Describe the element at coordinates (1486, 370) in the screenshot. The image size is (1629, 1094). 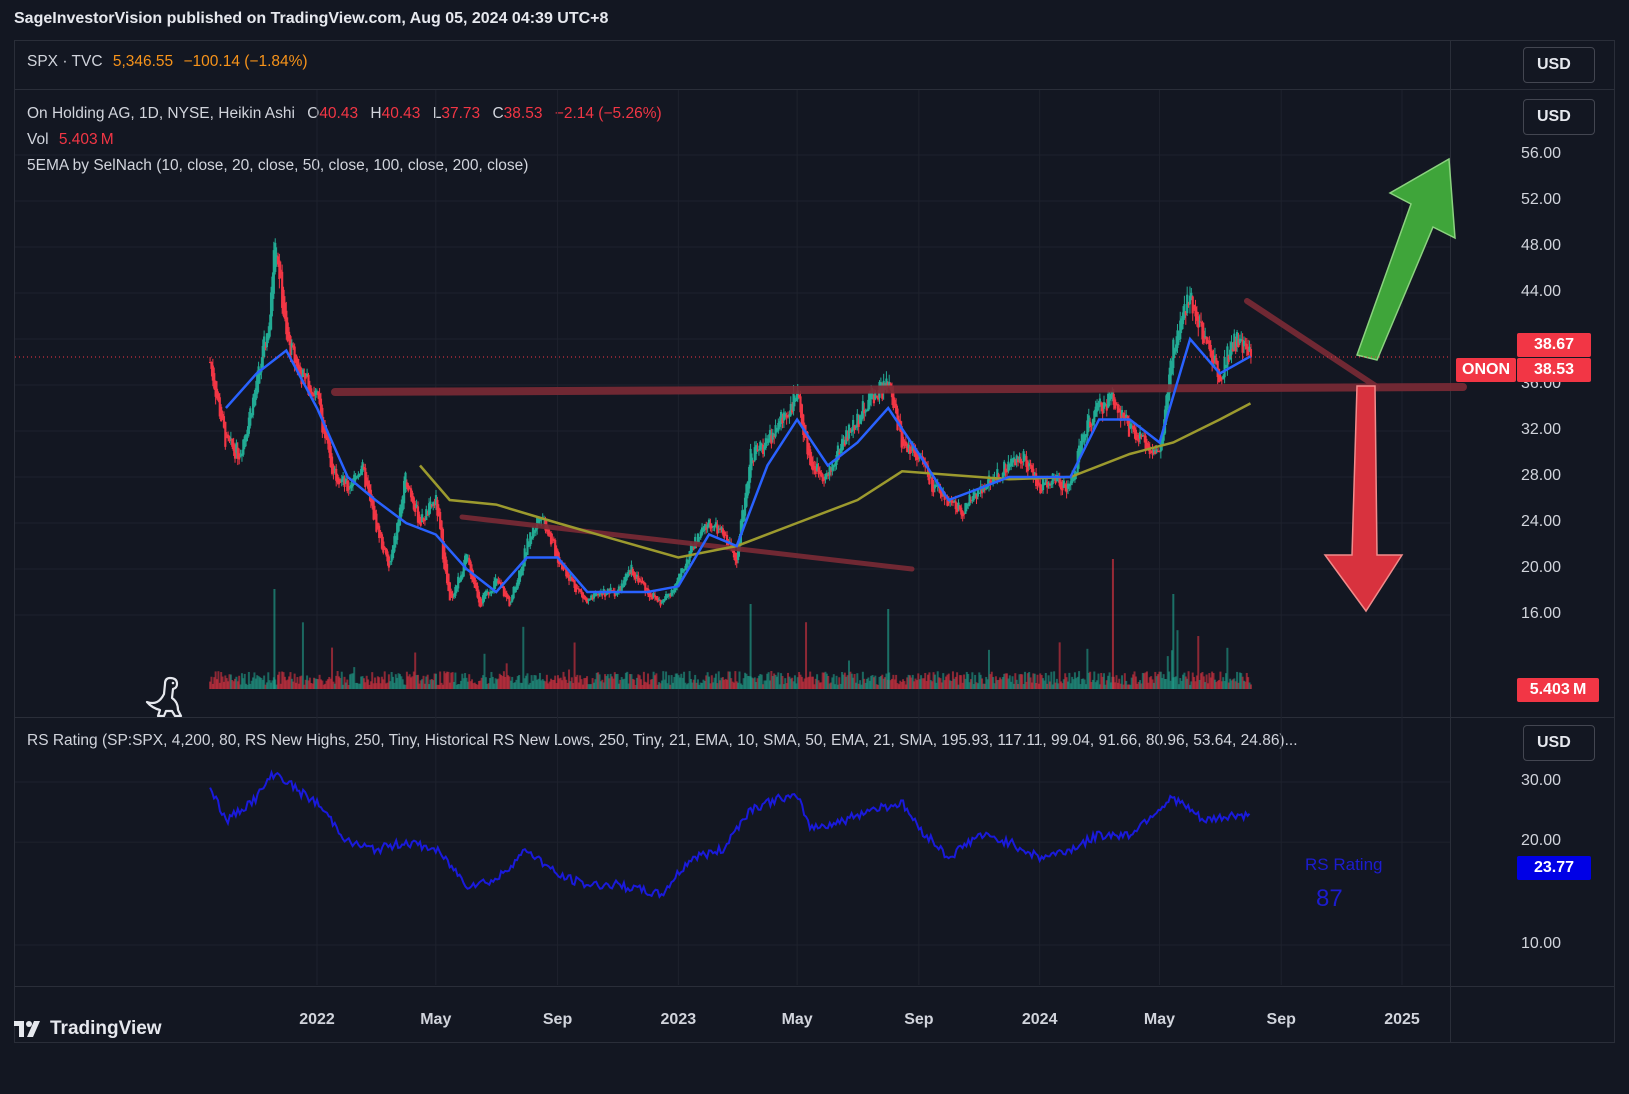
I see `symbol-tag: ONON` at that location.